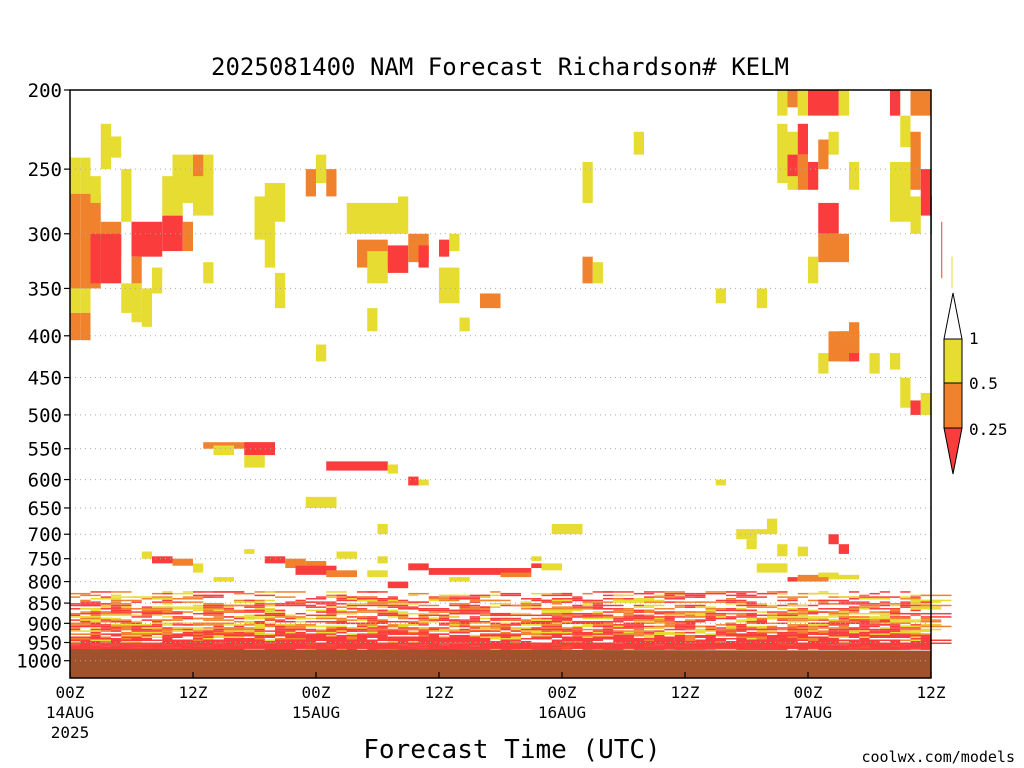 The width and height of the screenshot is (1024, 768). I want to click on y-tick-label: 600, so click(45, 481).